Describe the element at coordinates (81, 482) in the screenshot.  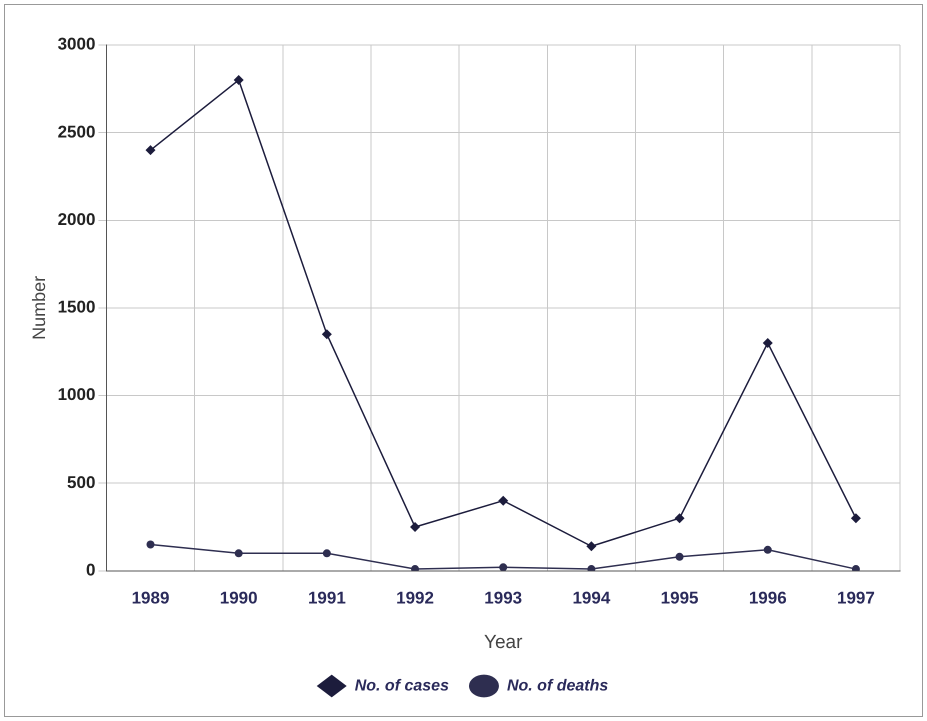
I see `y-tick-label: 500` at that location.